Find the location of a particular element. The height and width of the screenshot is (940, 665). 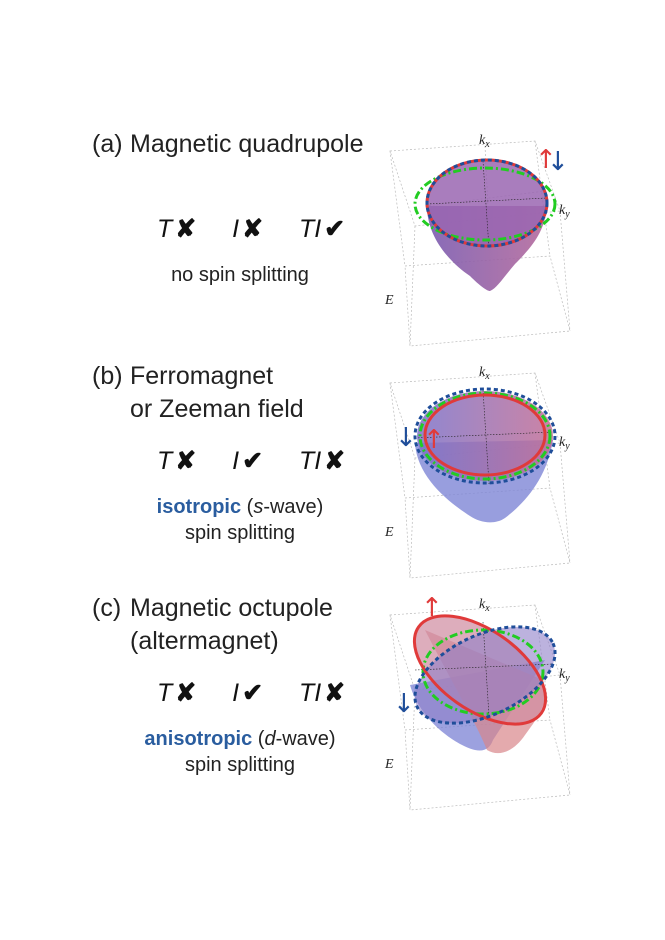

panel-a-spin-down-contour is located at coordinates (487, 203).